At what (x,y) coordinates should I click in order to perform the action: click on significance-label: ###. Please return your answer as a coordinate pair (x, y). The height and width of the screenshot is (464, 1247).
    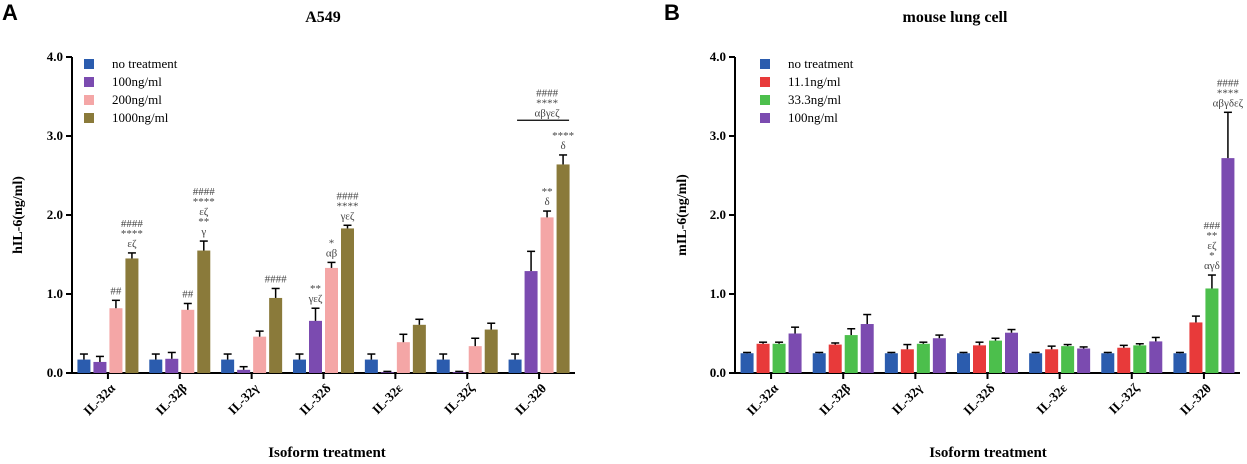
    Looking at the image, I should click on (1212, 226).